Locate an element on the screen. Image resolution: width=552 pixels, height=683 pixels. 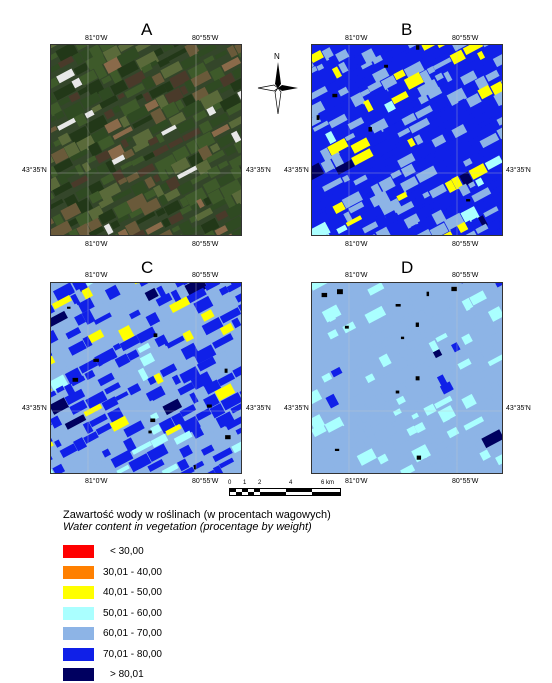
map-d-classification is located at coordinates (407, 378).